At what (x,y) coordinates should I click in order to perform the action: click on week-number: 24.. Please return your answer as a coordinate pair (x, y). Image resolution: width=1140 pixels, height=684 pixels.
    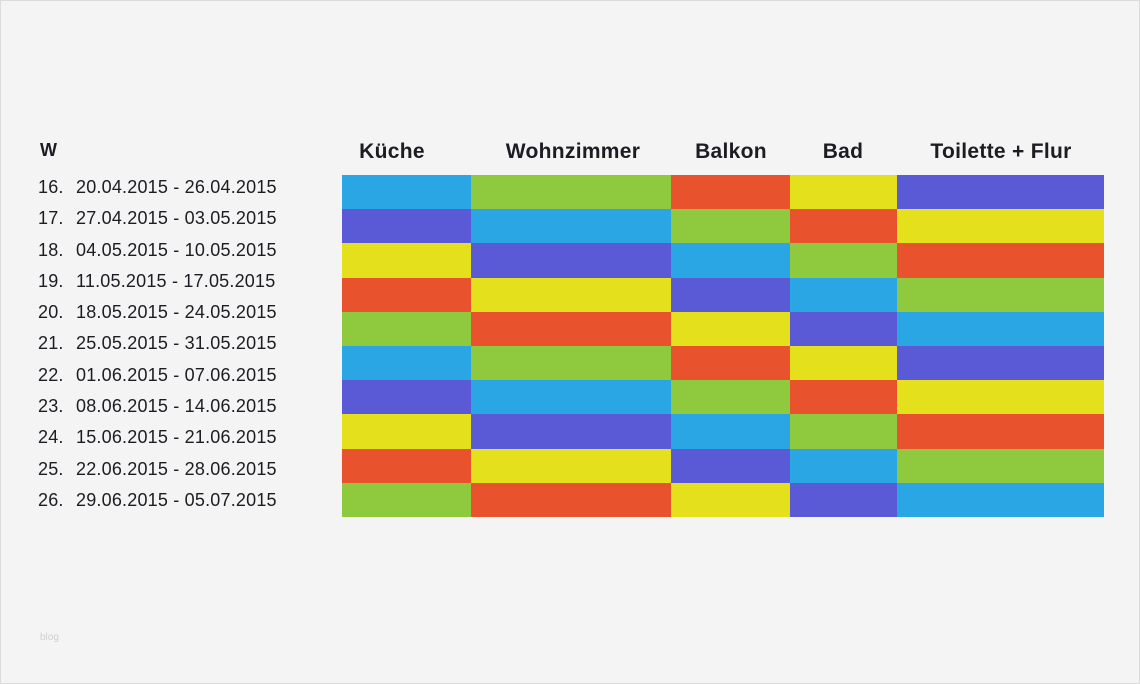
    Looking at the image, I should click on (51, 437).